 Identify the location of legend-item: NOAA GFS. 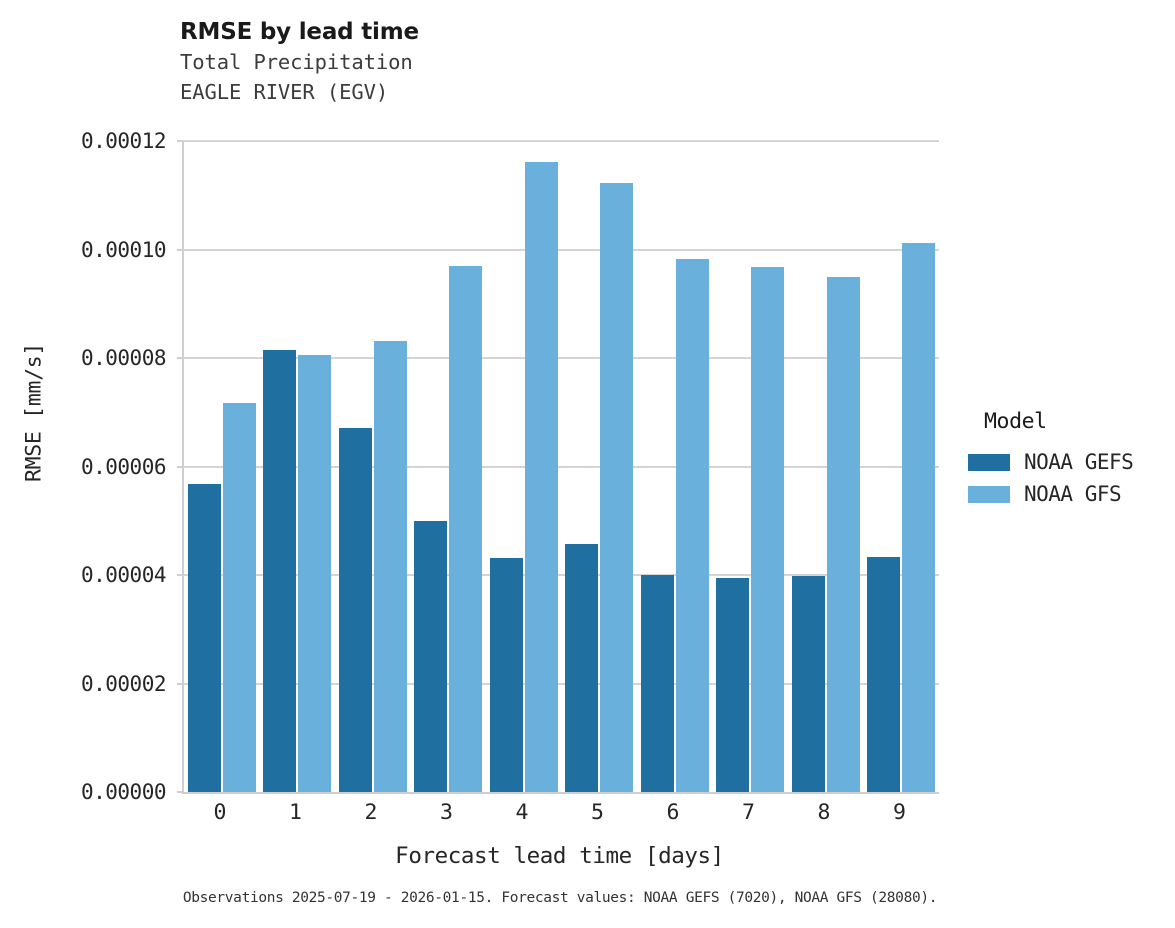
(1070, 494).